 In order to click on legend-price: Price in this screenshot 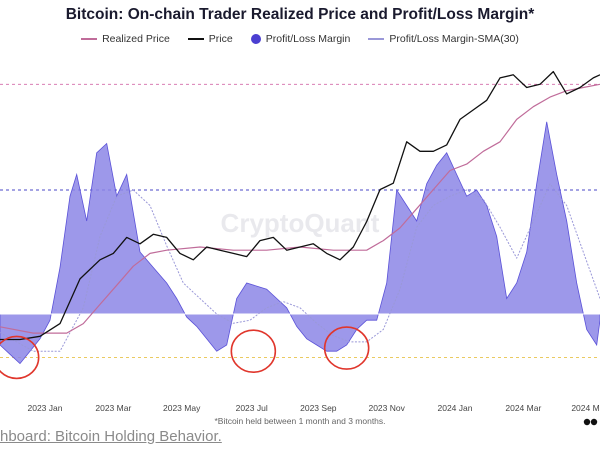, I will do `click(210, 39)`.